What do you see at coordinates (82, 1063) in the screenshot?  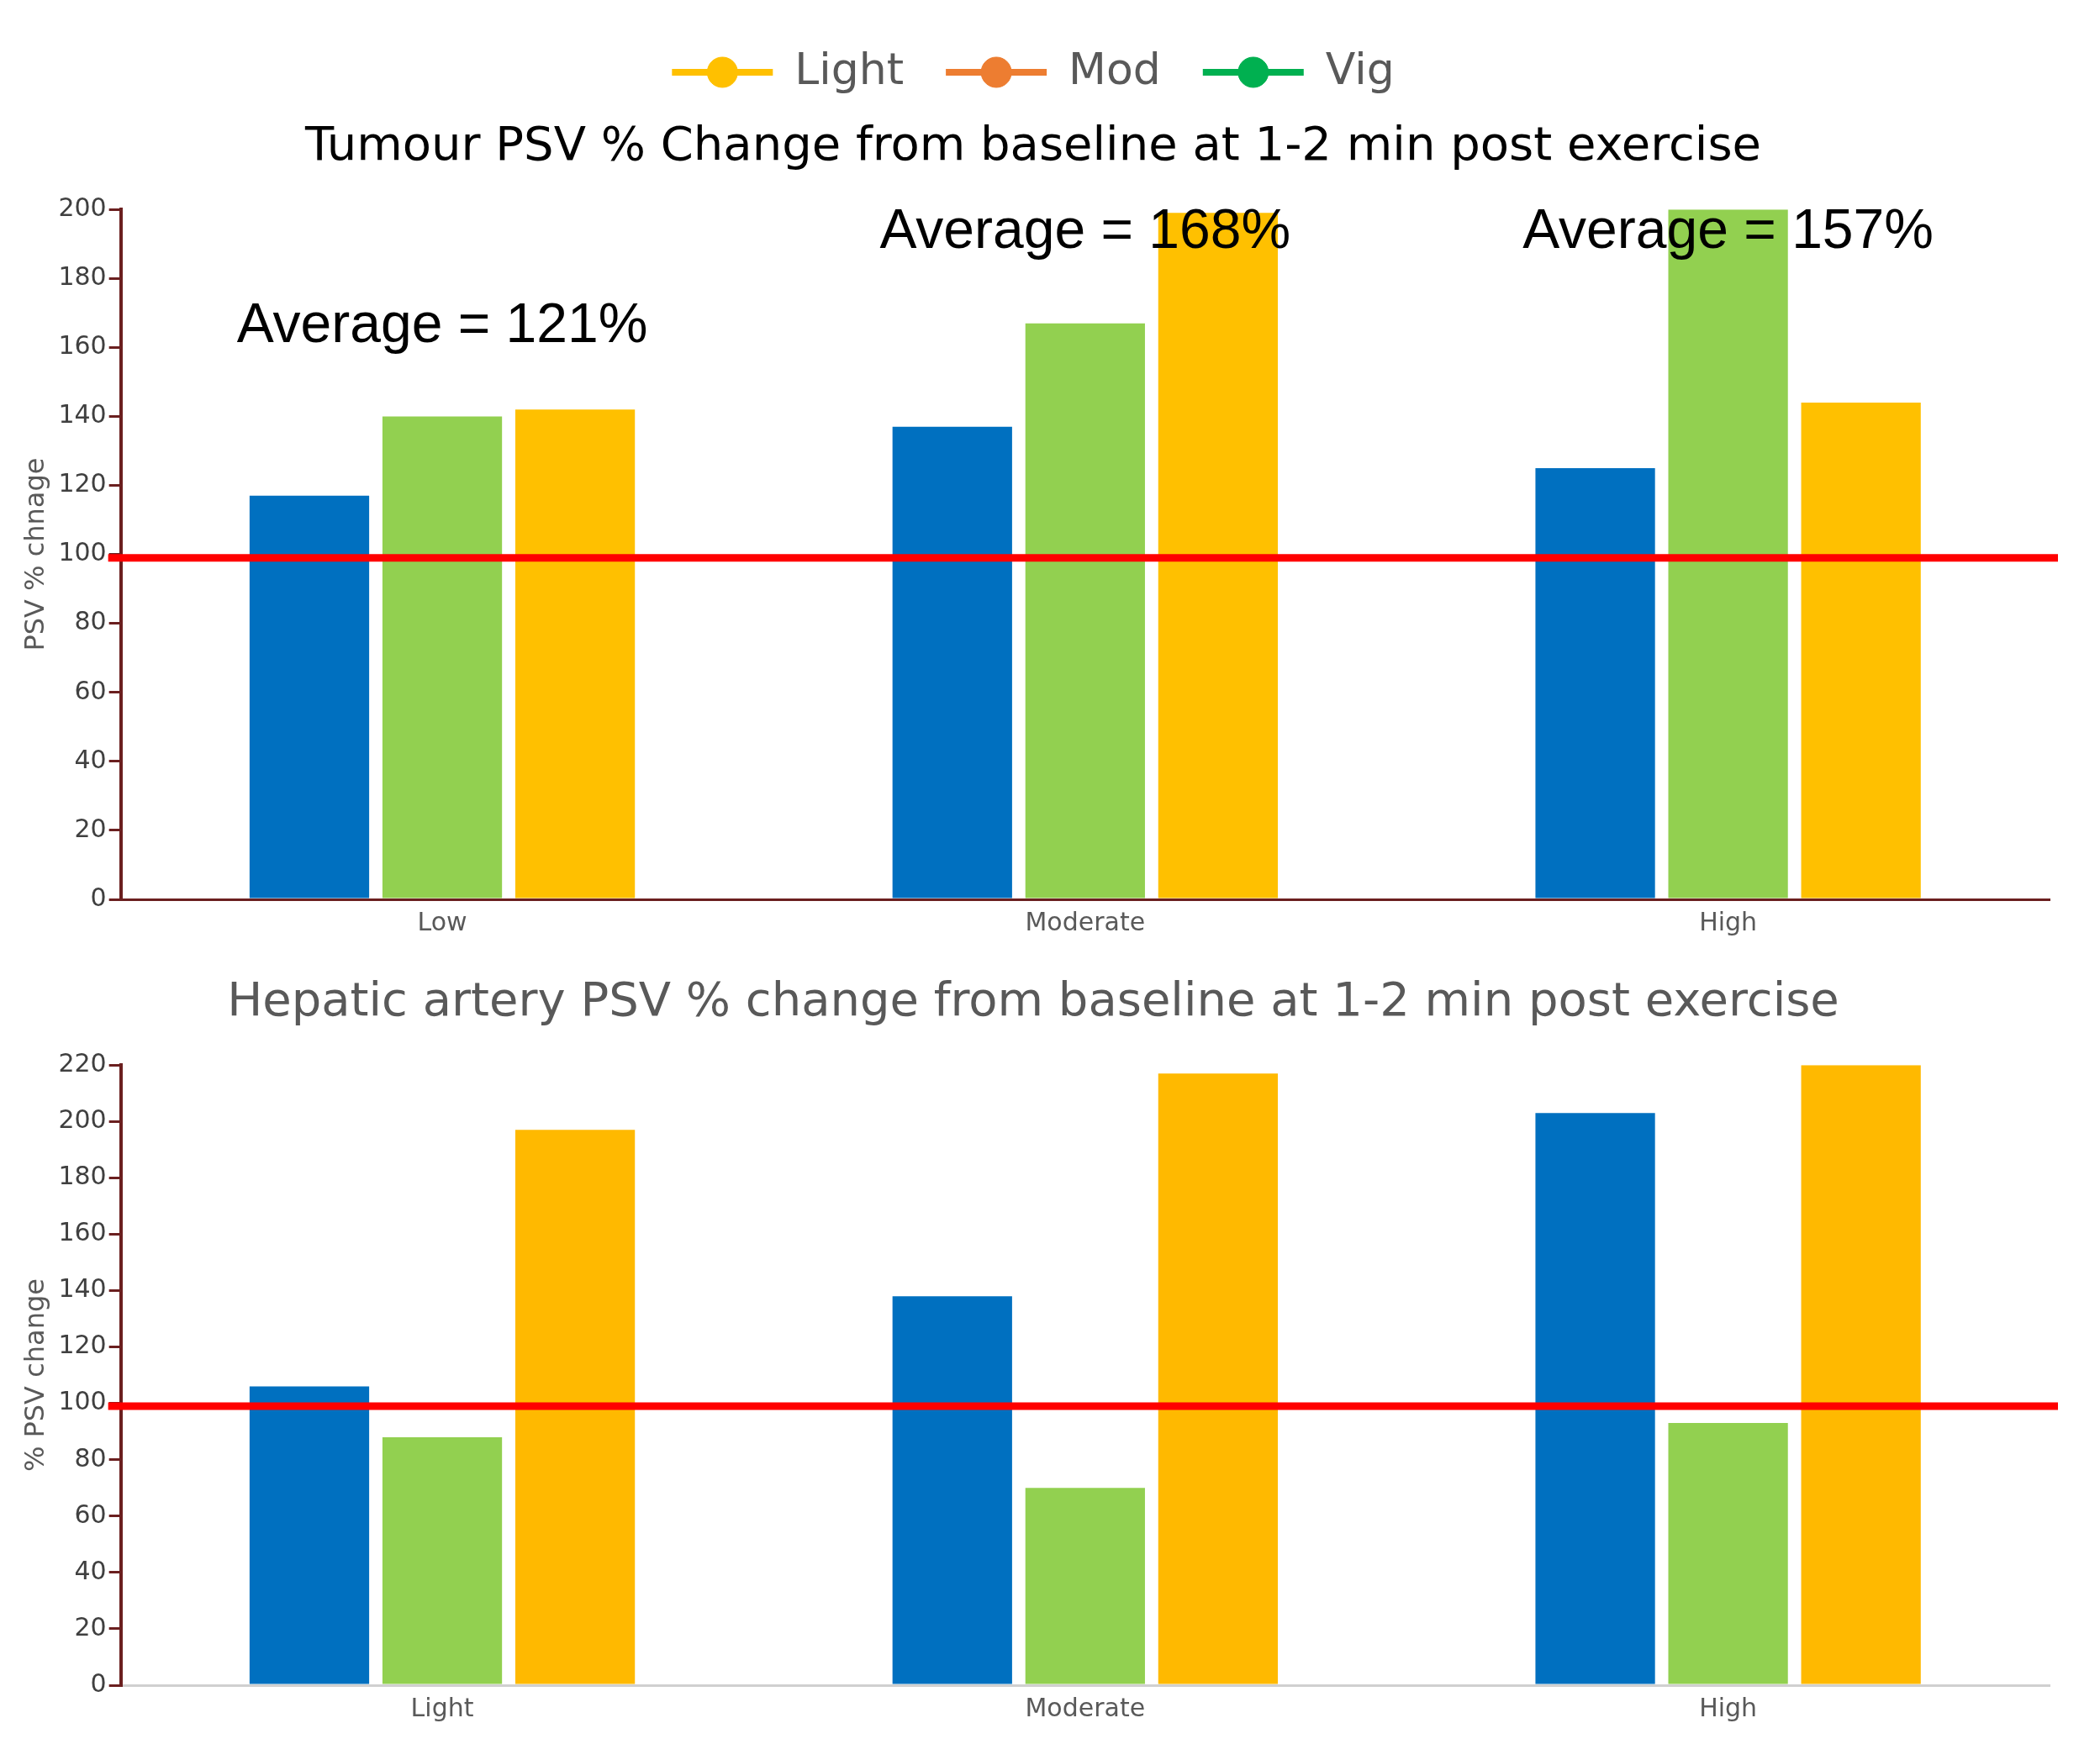 I see `y-tick-label: 220` at bounding box center [82, 1063].